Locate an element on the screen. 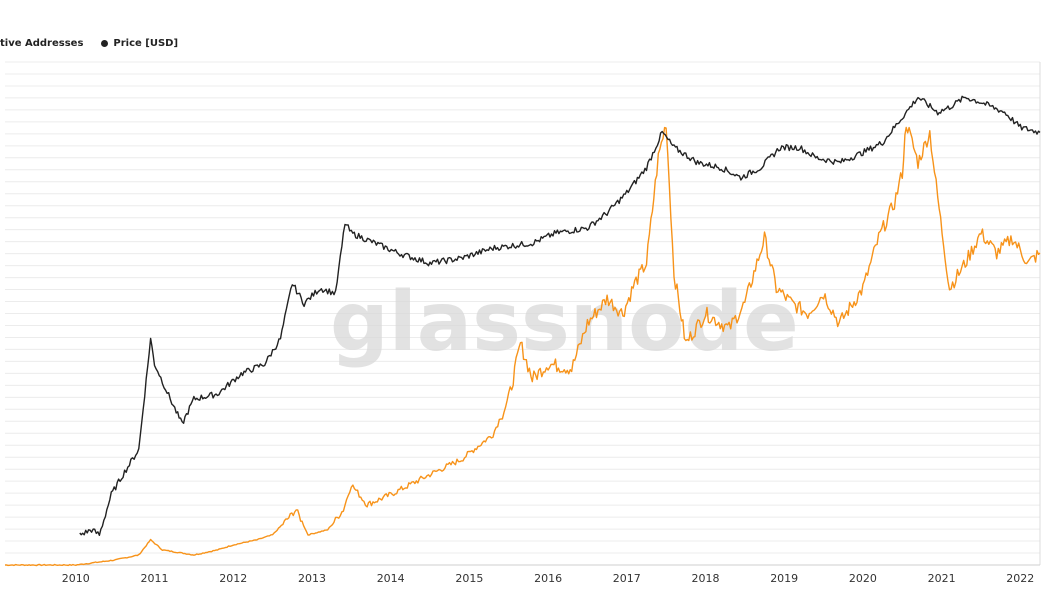  x-tick-label: 2019 is located at coordinates (784, 578).